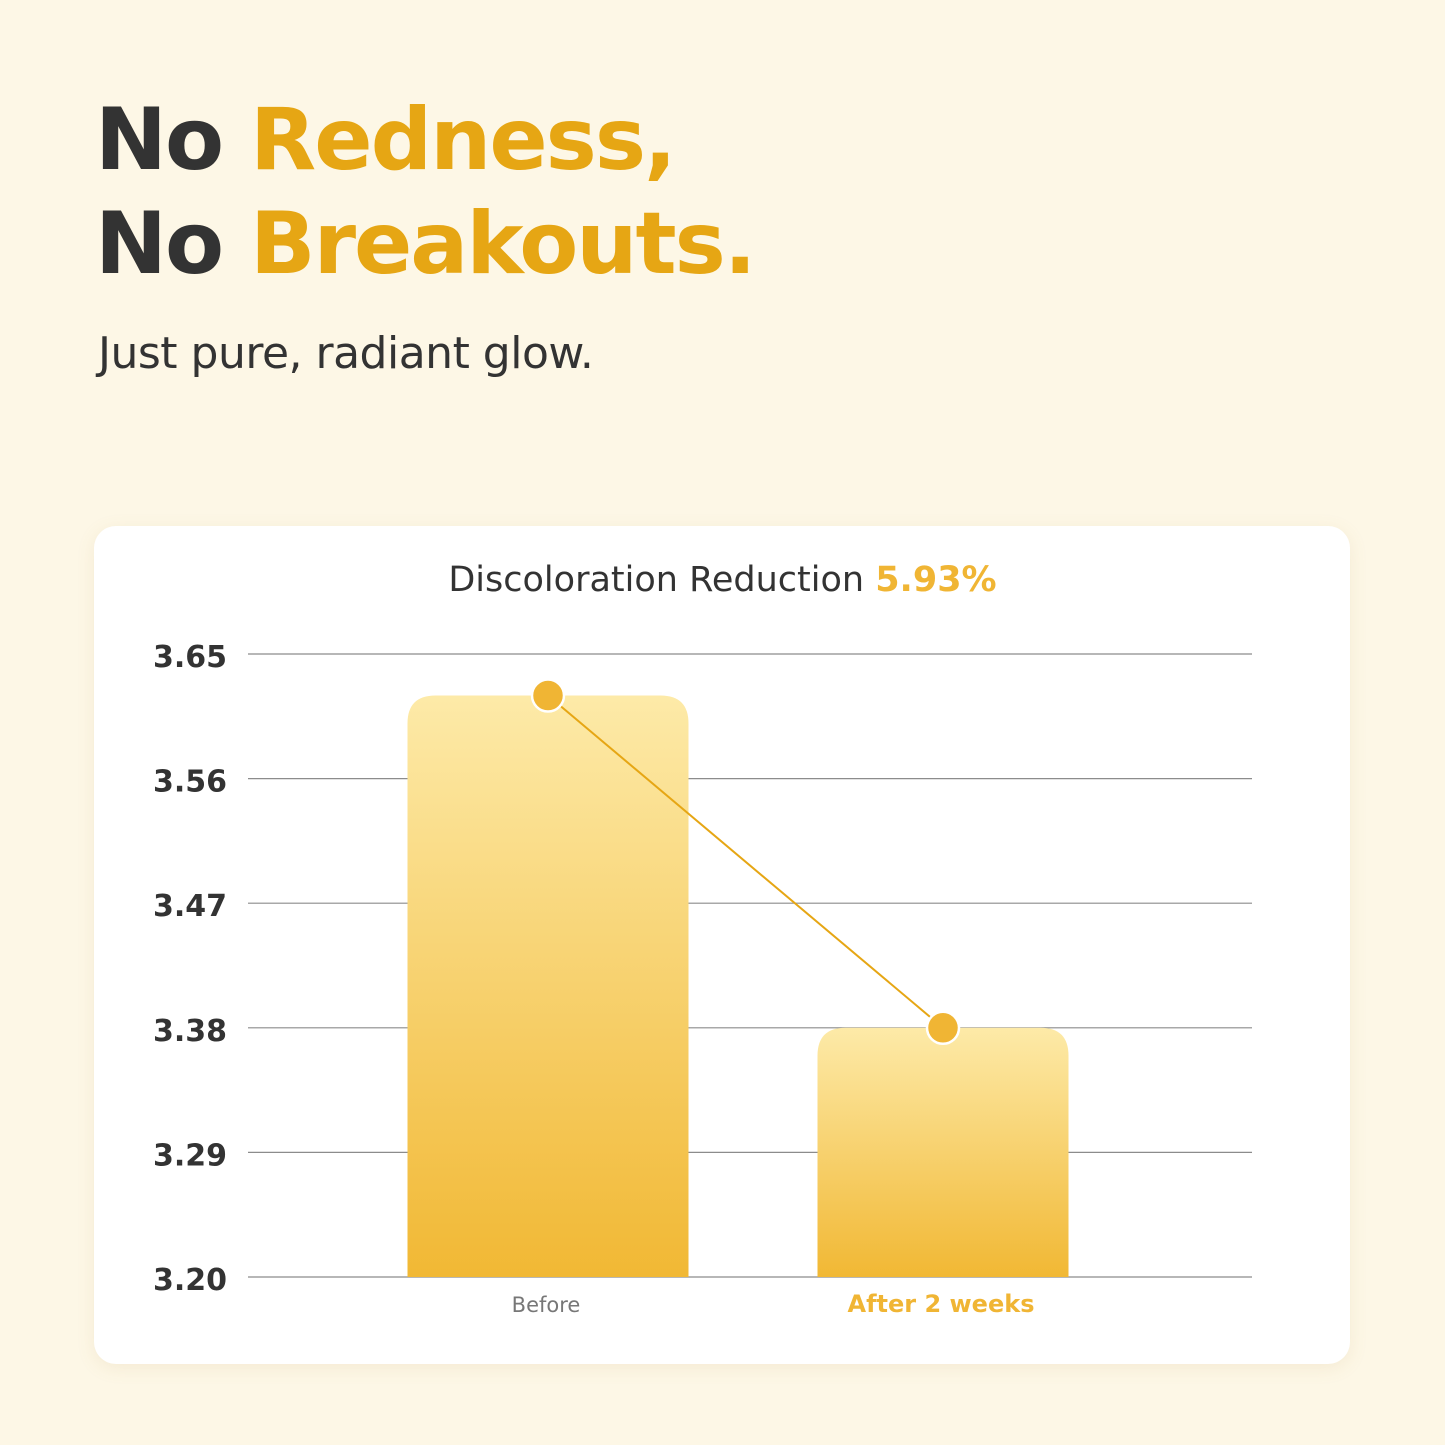 The image size is (1445, 1445). I want to click on headline-line-2: No Breakouts., so click(426, 244).